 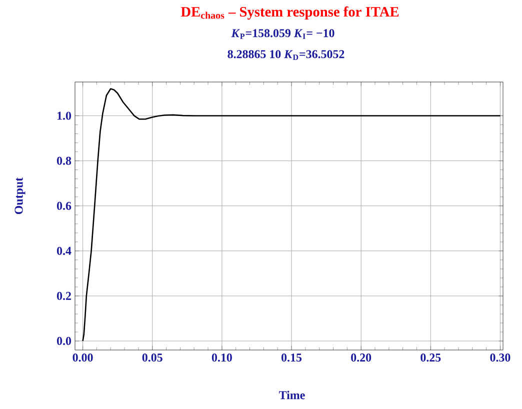 I want to click on x-tick-label: 0.25, so click(x=430, y=358).